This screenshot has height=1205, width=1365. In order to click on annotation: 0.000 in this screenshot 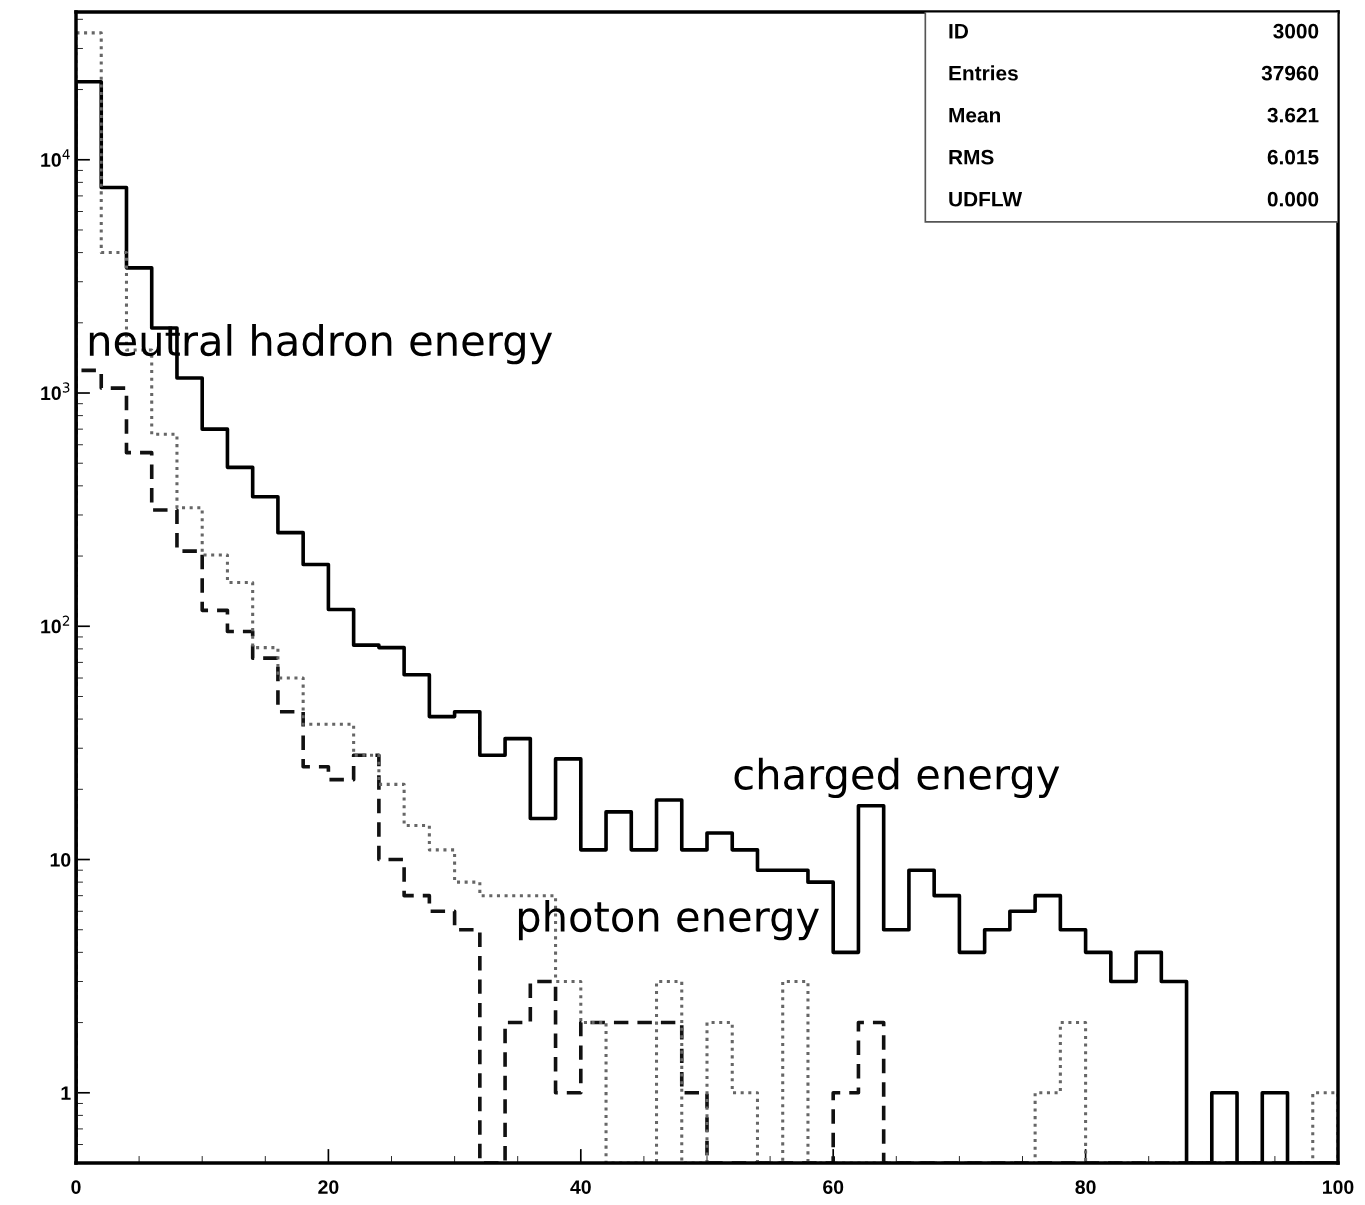, I will do `click(1293, 199)`.